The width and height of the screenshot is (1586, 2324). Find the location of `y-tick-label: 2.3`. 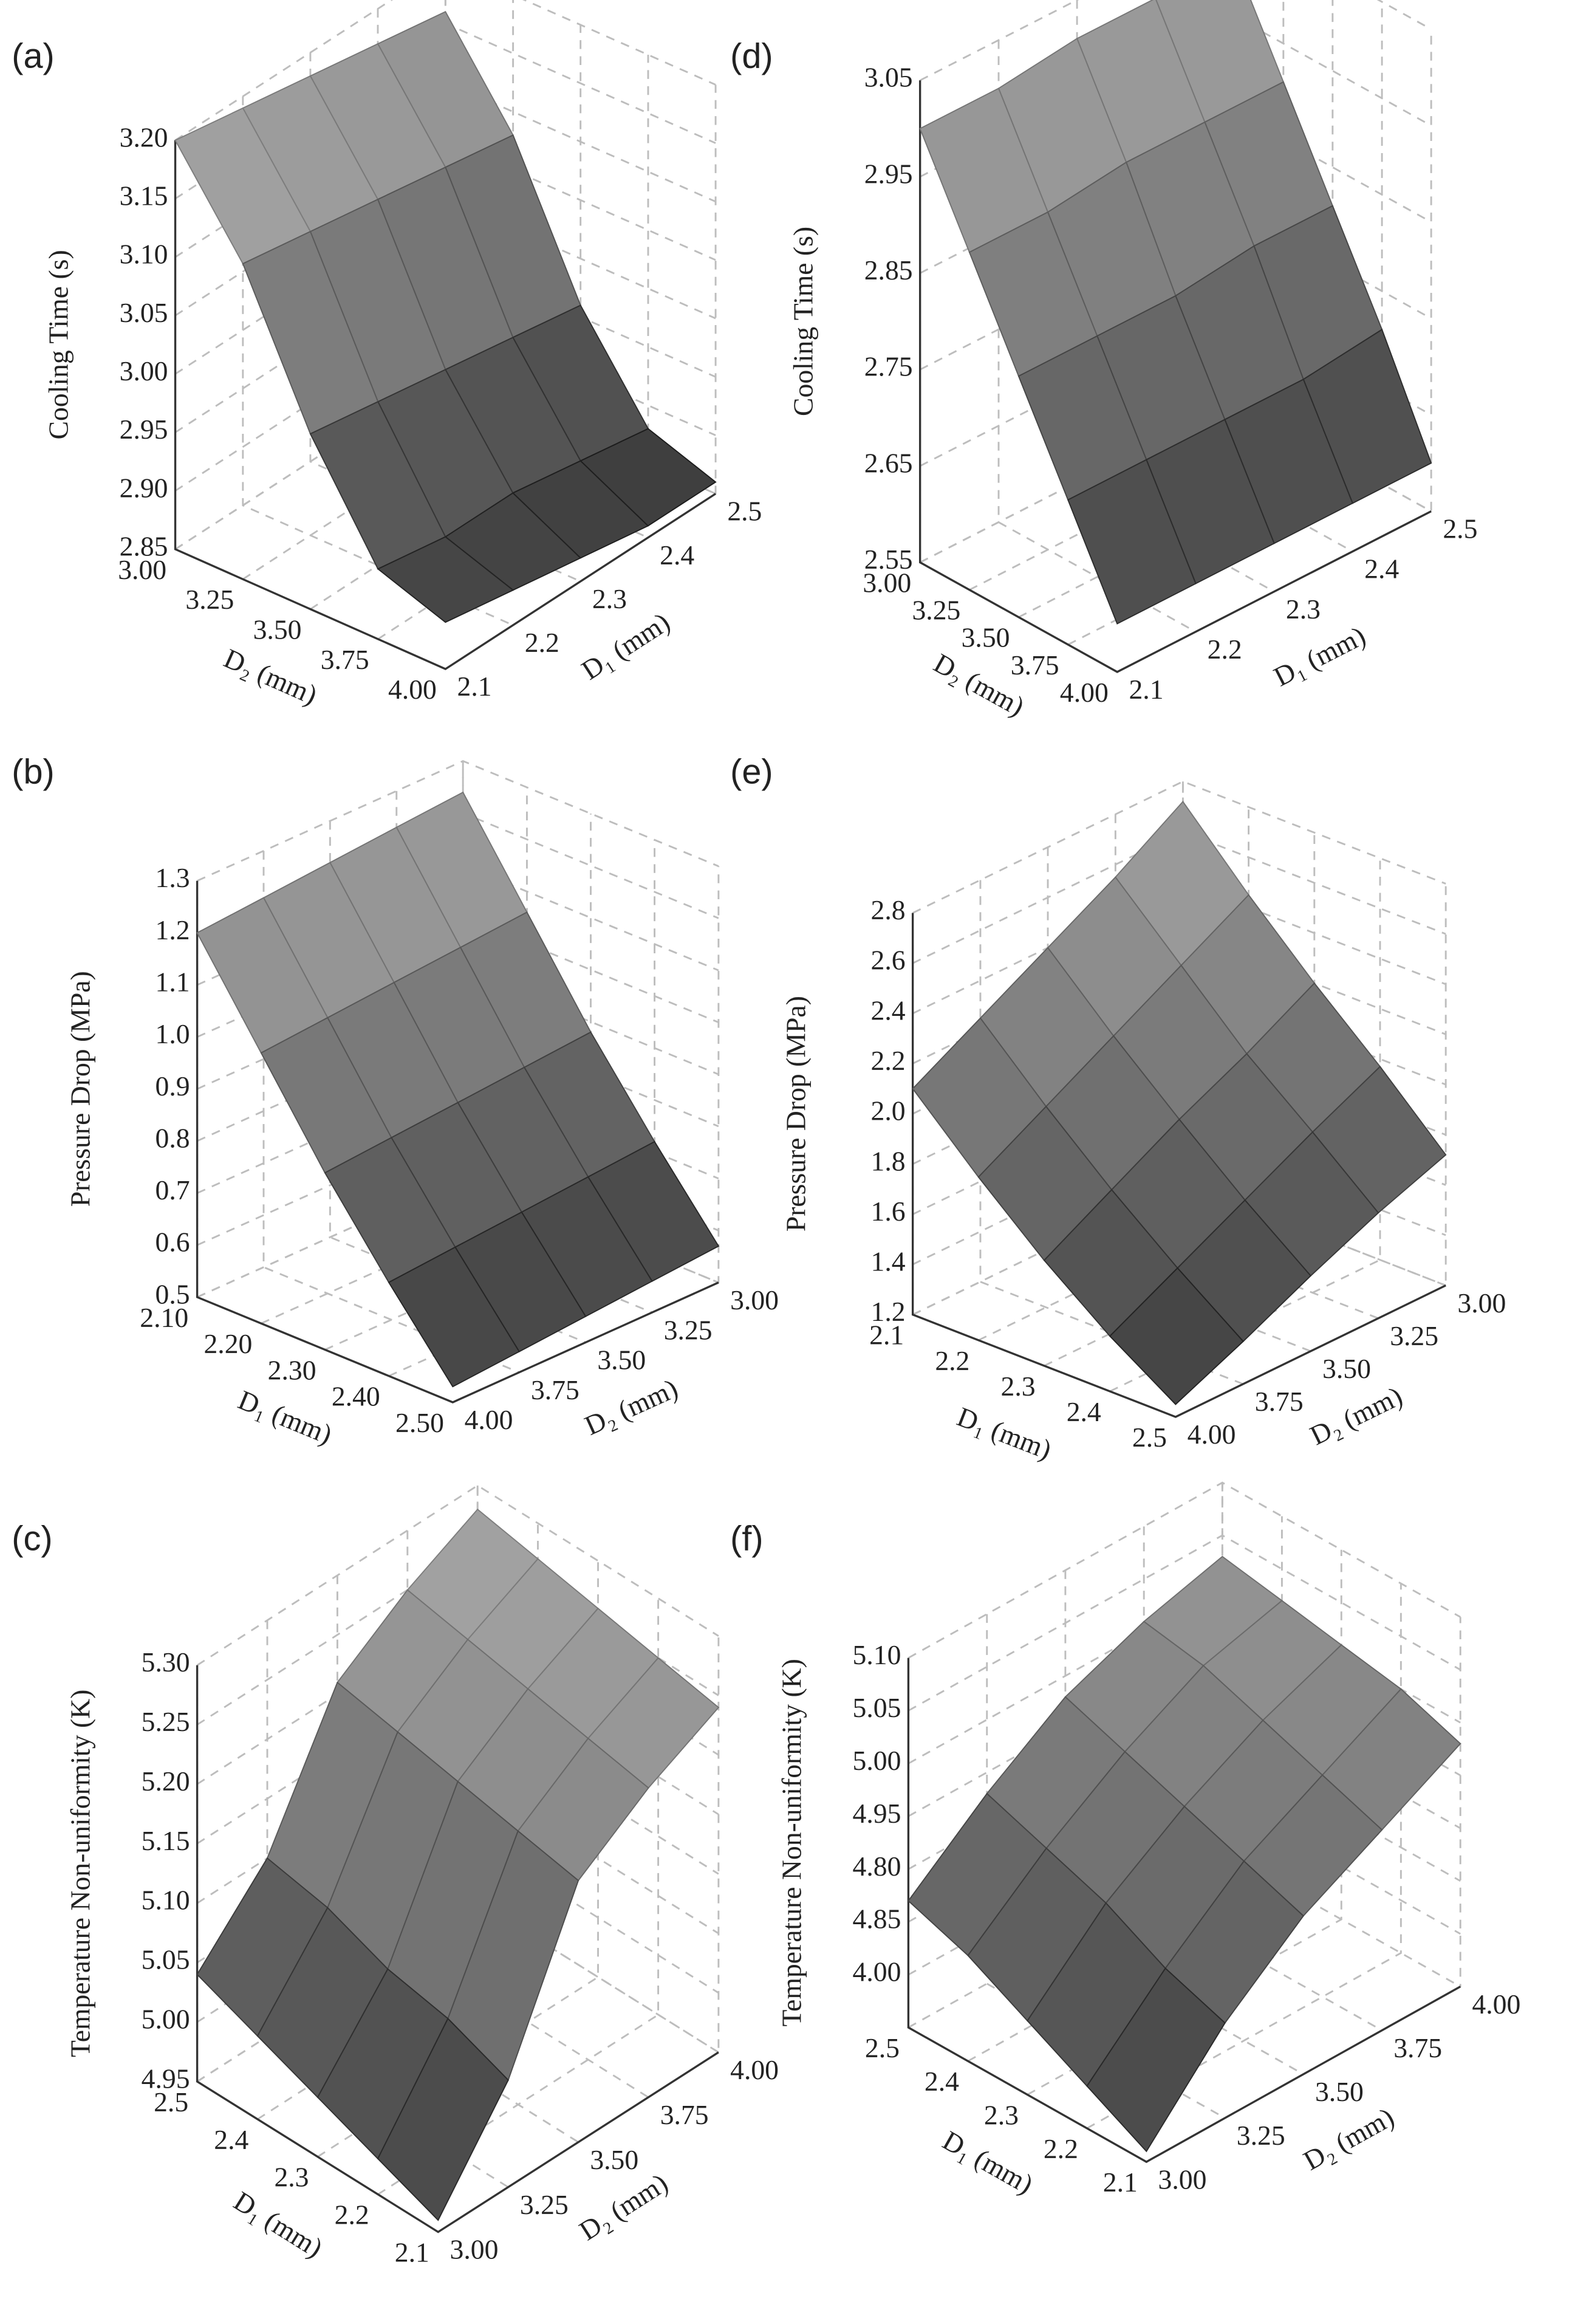

y-tick-label: 2.3 is located at coordinates (1303, 609).